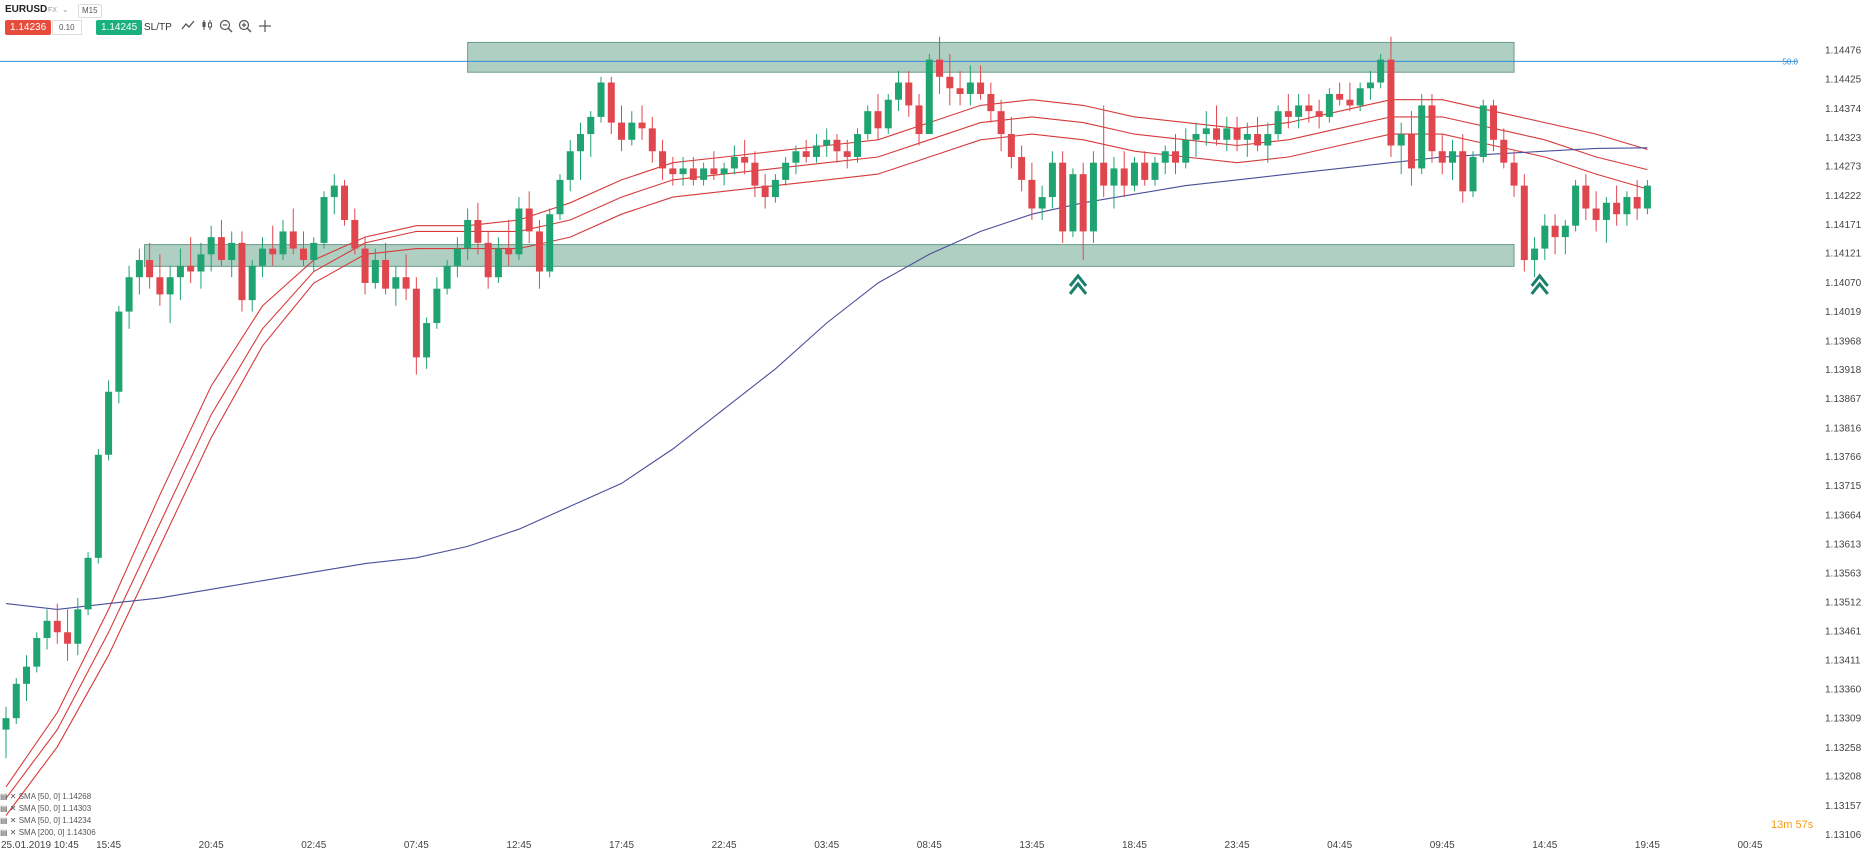 This screenshot has width=1869, height=853. I want to click on x-tick-label: 03:45, so click(826, 845).